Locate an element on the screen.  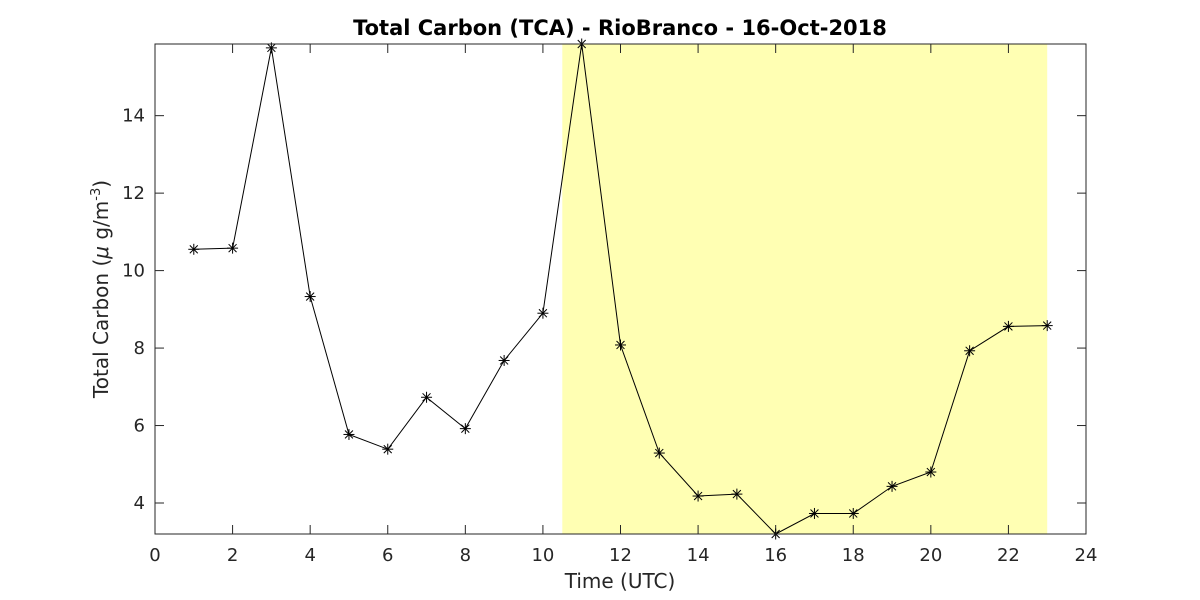
y-tick-label: 8 is located at coordinates (139, 348).